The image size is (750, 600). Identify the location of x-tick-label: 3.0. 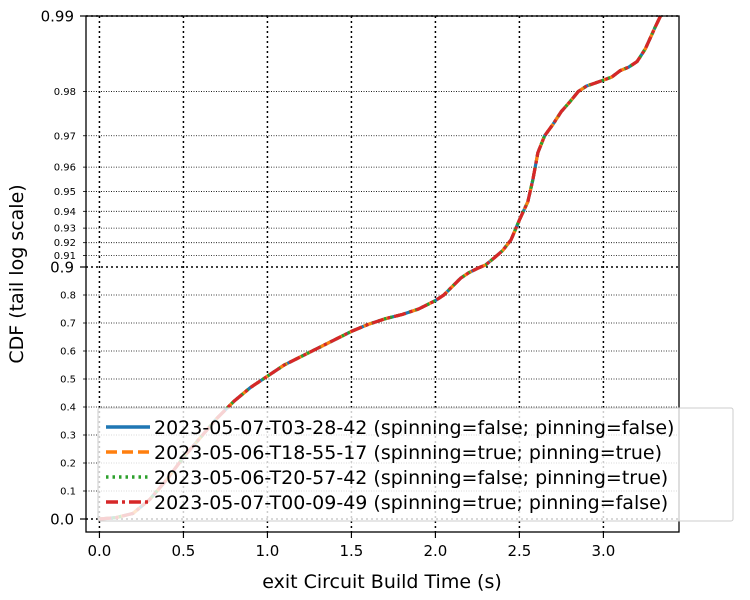
(603, 551).